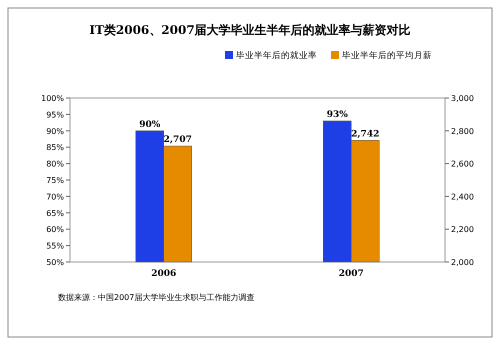 The image size is (500, 345). What do you see at coordinates (55, 262) in the screenshot?
I see `y-tick-label: 50%` at bounding box center [55, 262].